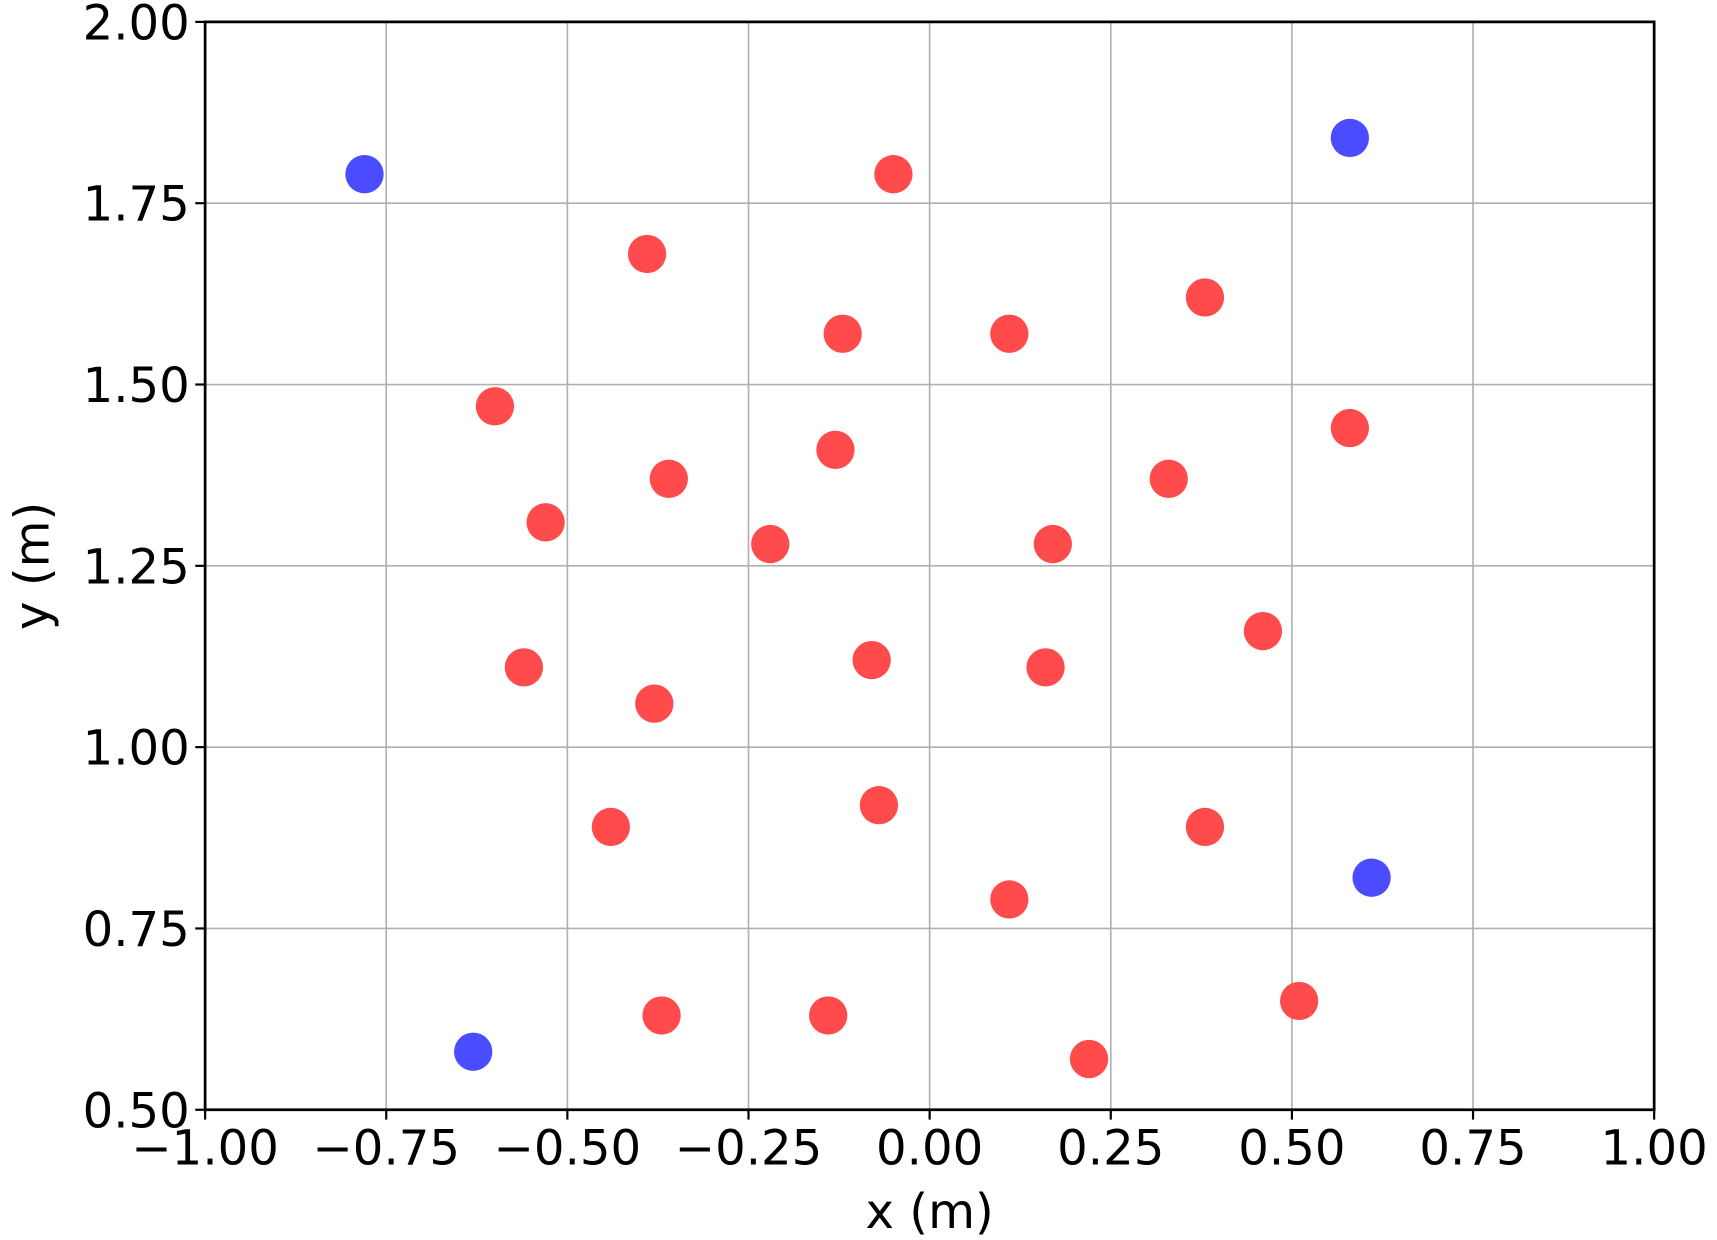  I want to click on y-tick-label: 2.00, so click(136, 25).